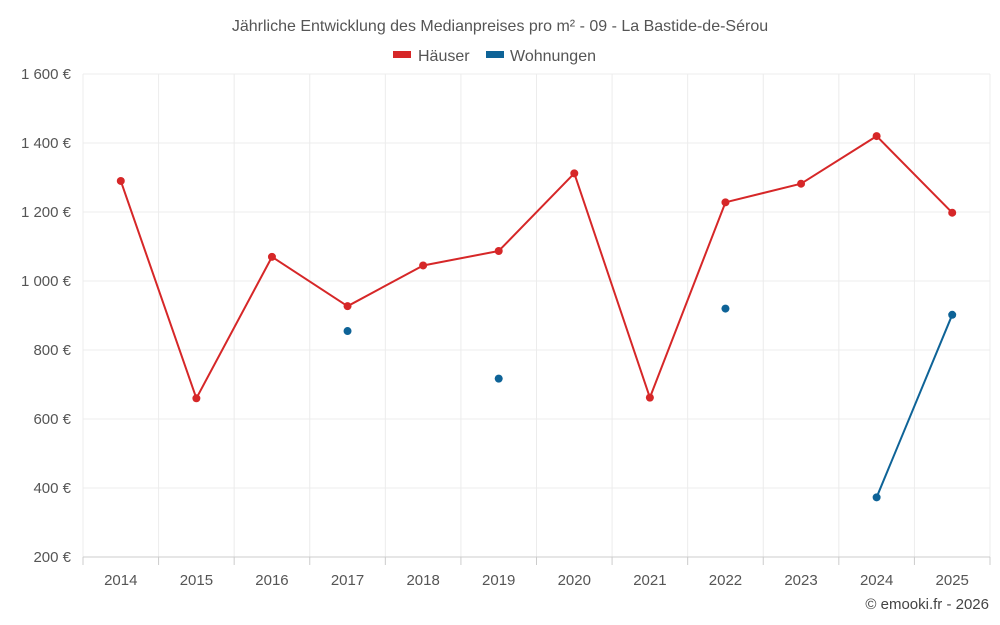 The width and height of the screenshot is (1000, 625). I want to click on x-tick-label: 2015, so click(196, 580).